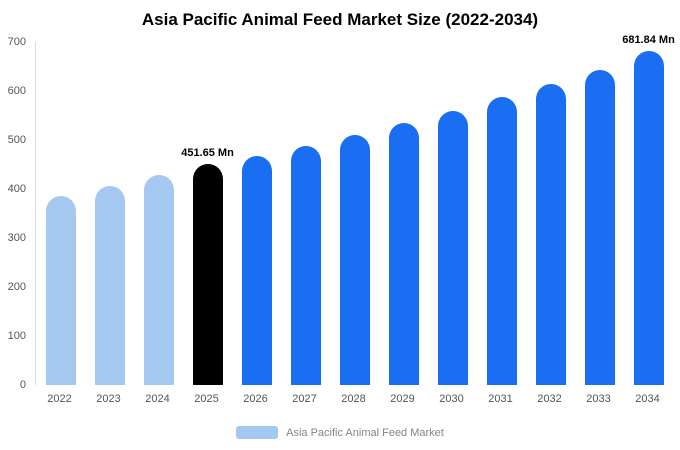 The height and width of the screenshot is (450, 680). What do you see at coordinates (305, 265) in the screenshot?
I see `bar-2027` at bounding box center [305, 265].